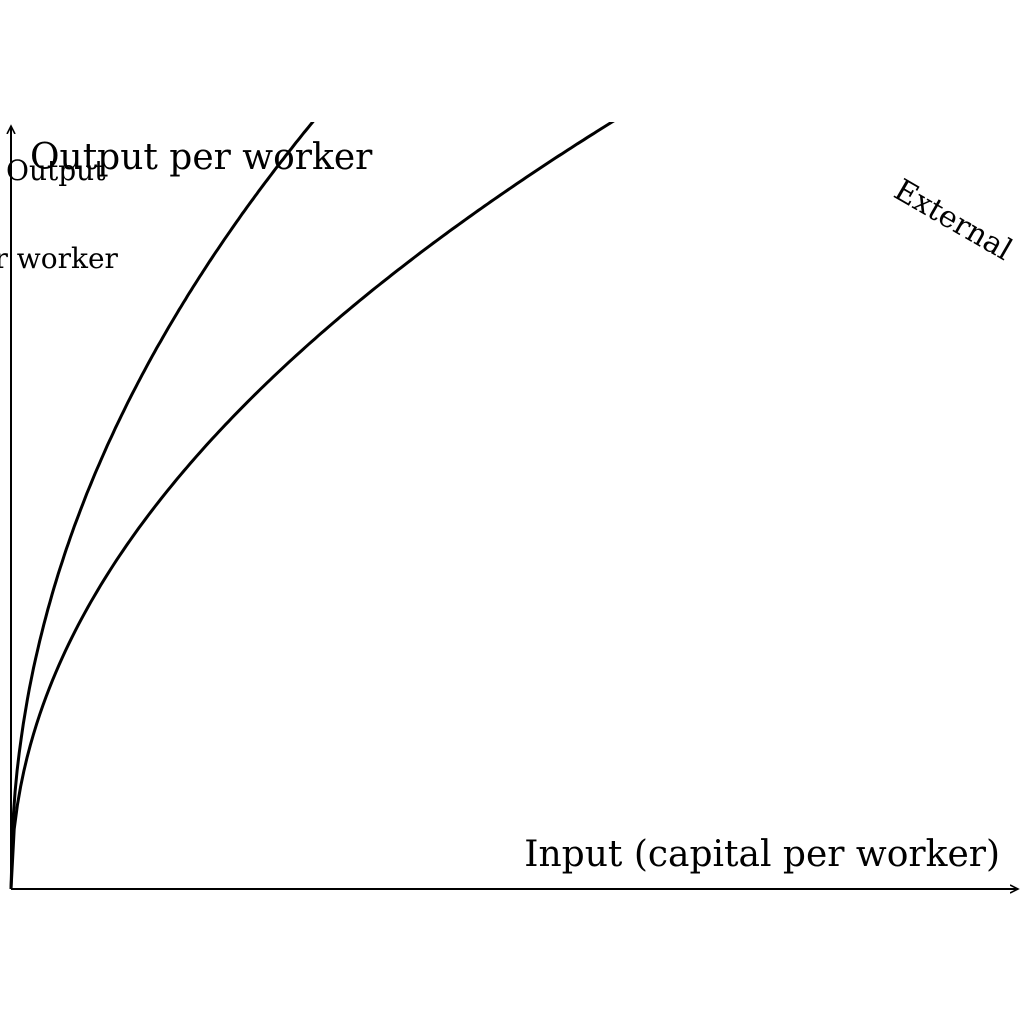  I want to click on side-label-line1: Output, so click(56, 170).